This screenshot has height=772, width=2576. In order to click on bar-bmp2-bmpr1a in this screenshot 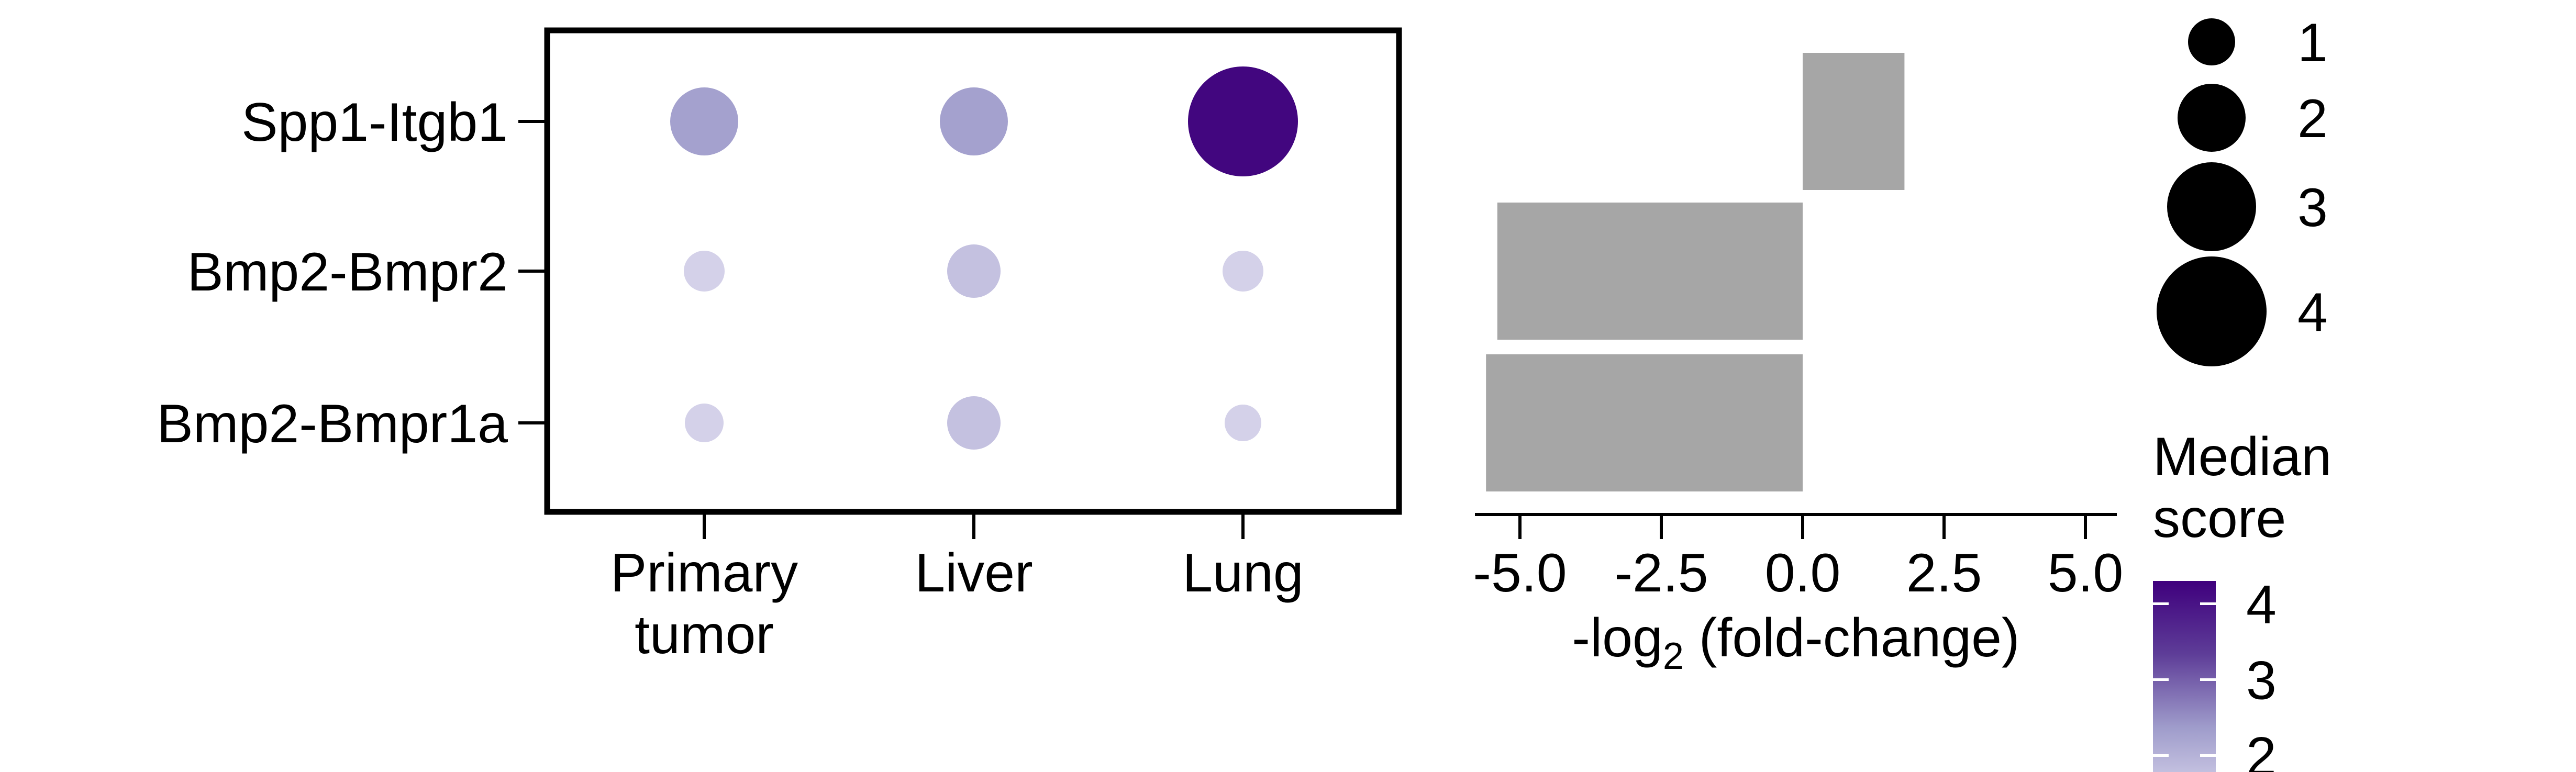, I will do `click(1644, 422)`.